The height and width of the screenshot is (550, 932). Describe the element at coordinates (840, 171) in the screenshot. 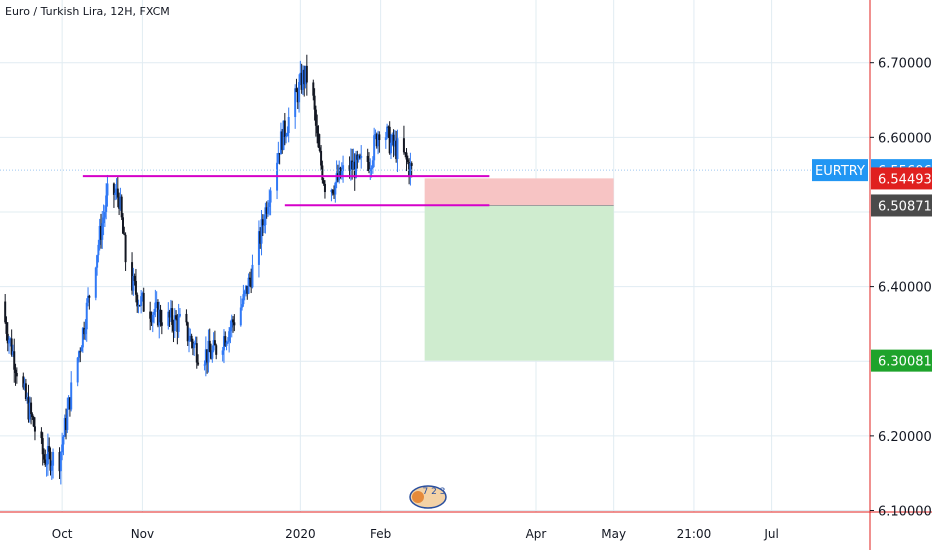

I see `symbol-tag-label: EURTRY` at that location.